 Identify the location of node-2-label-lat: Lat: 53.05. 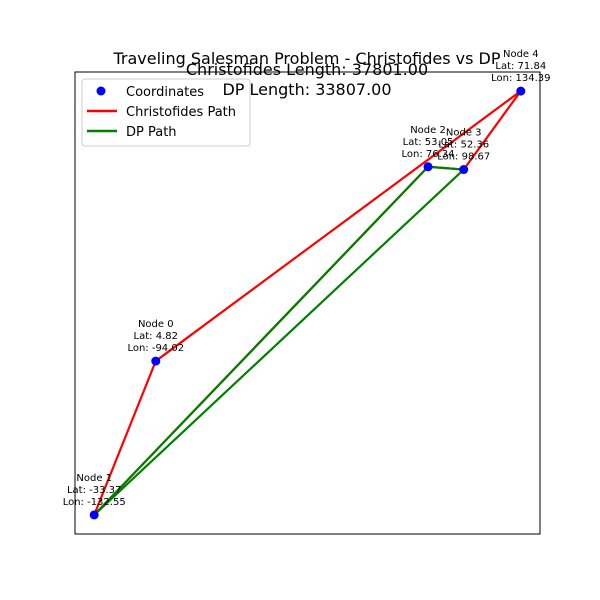
(428, 142).